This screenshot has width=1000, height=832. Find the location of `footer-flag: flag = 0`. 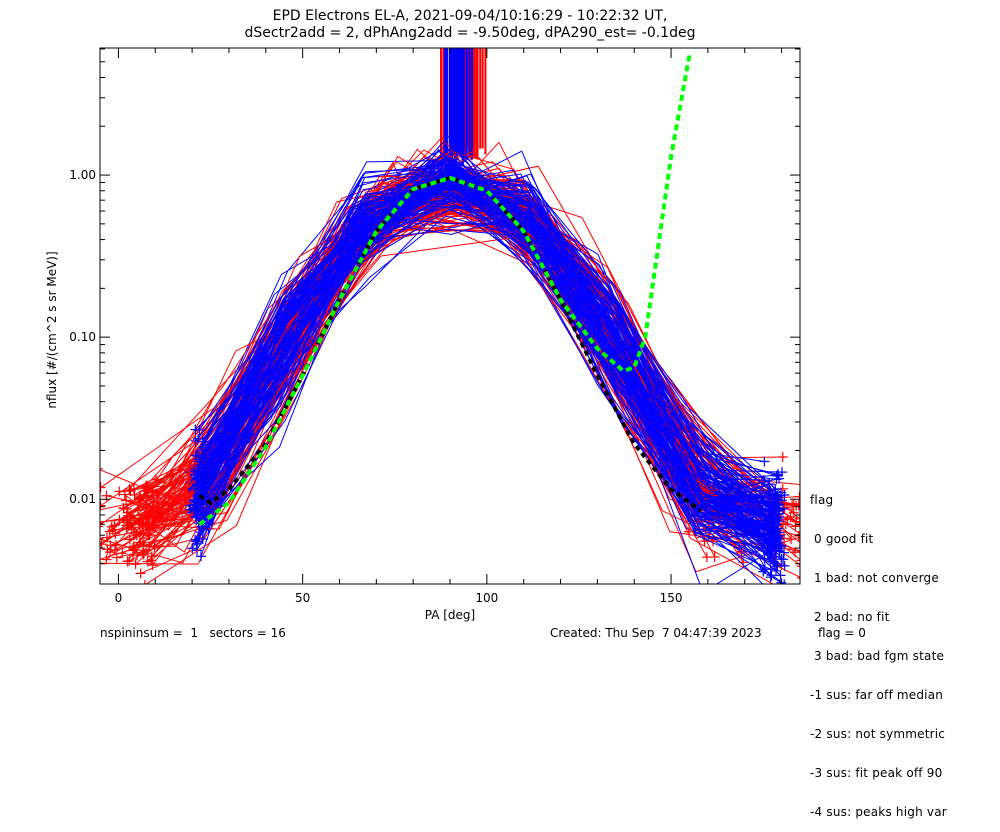

footer-flag: flag = 0 is located at coordinates (842, 633).